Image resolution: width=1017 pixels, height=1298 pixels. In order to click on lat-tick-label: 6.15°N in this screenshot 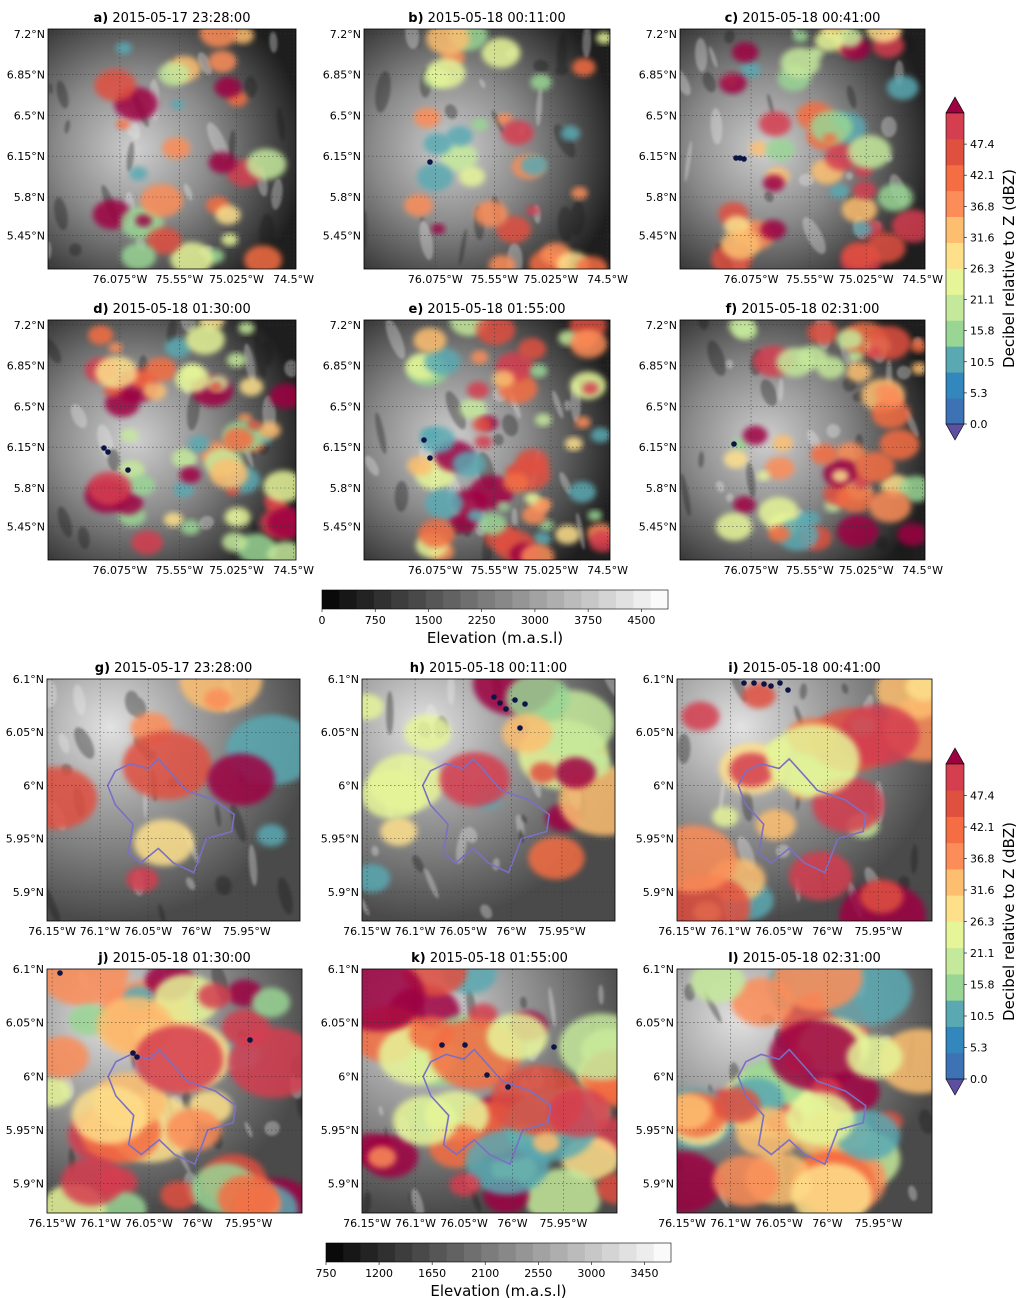, I will do `click(342, 156)`.